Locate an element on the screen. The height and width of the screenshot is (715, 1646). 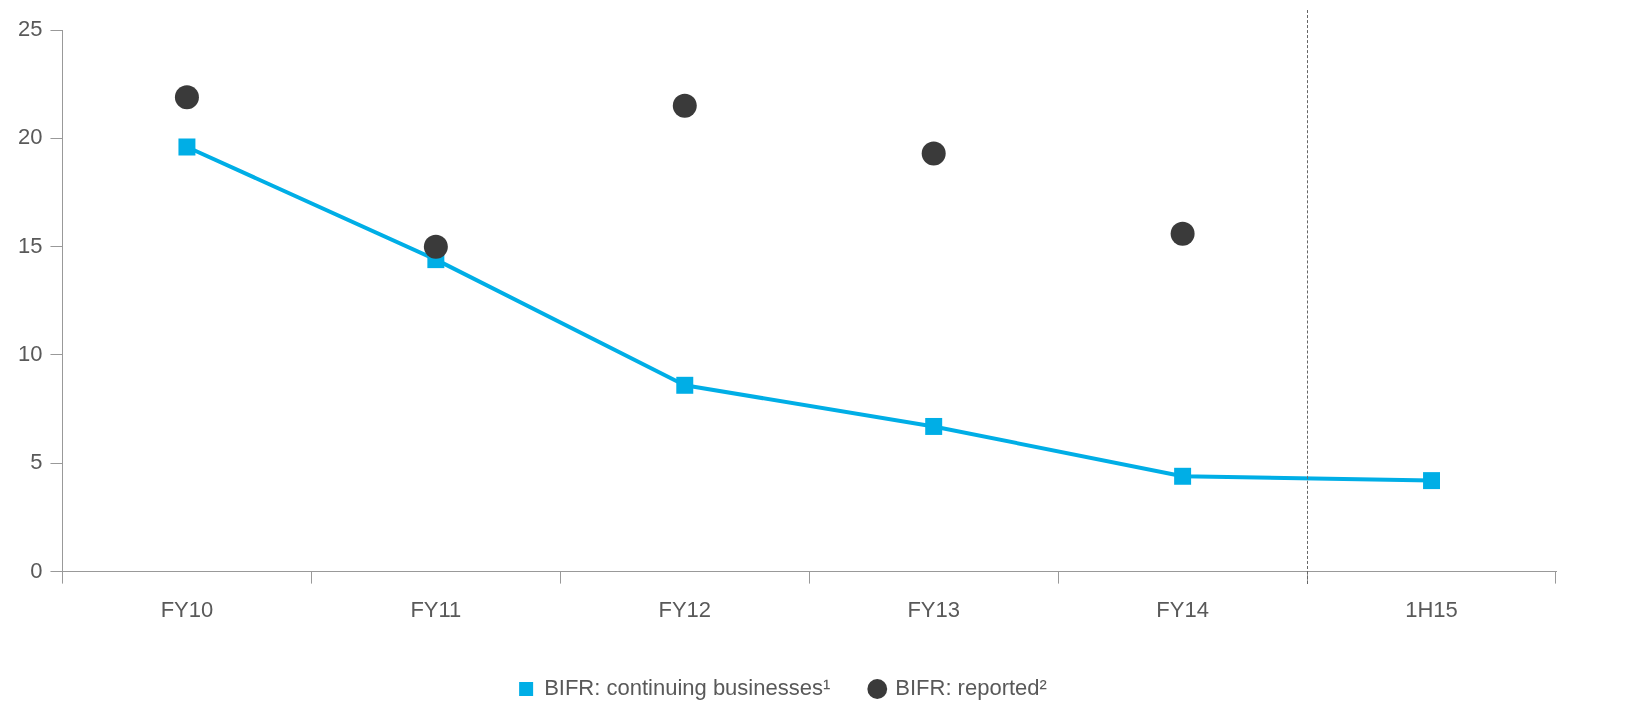
x-tick-label: FY12 is located at coordinates (685, 609).